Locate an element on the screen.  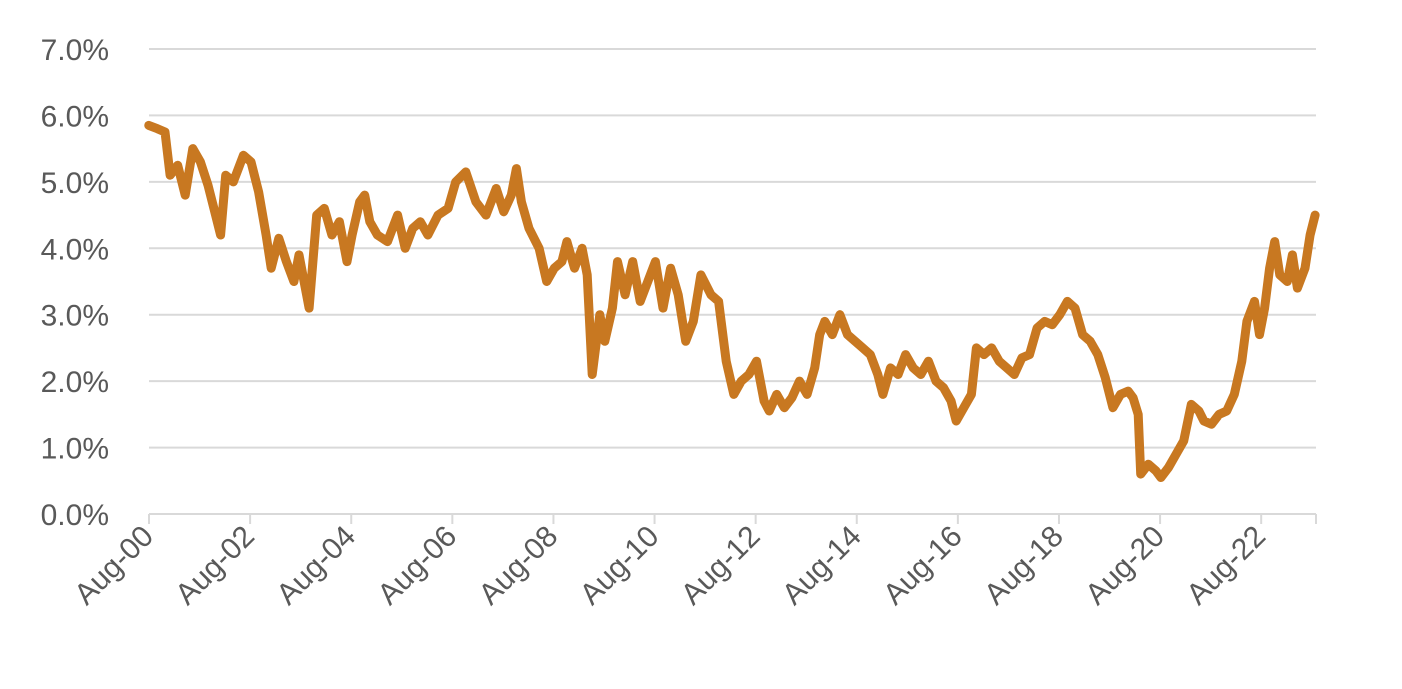
x-tick-label: Aug-10 is located at coordinates (620, 566).